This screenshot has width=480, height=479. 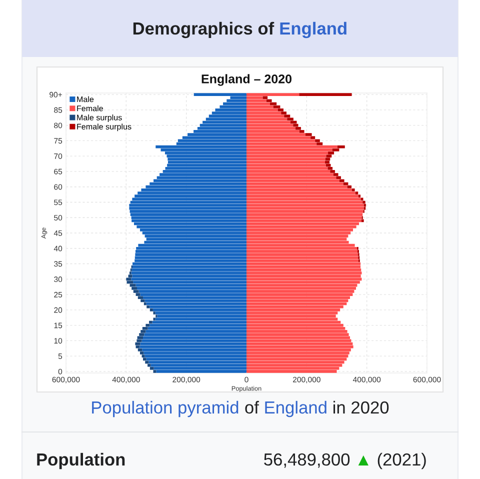 I want to click on text: Demographics of, so click(x=203, y=30).